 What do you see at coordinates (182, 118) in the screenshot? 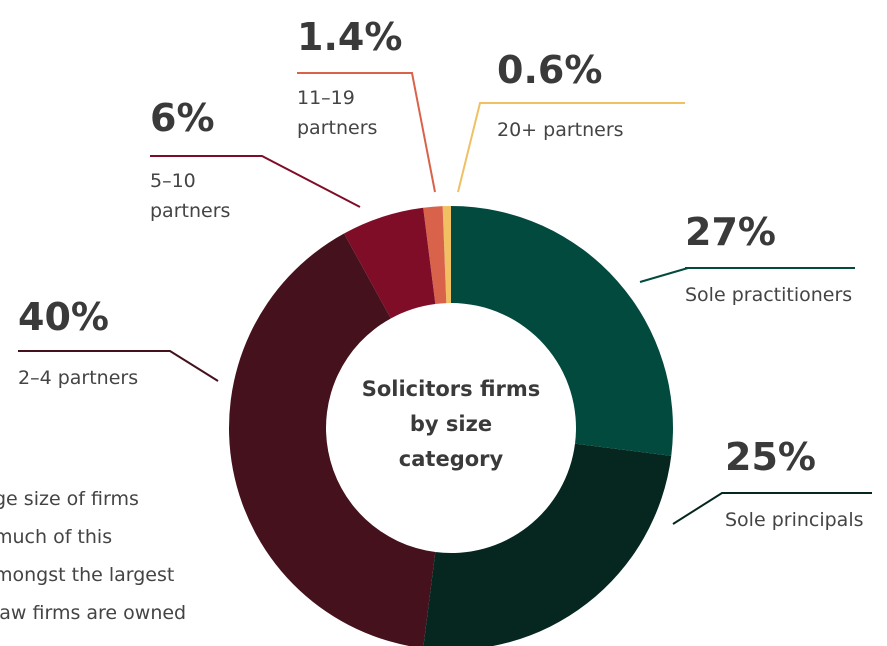
I see `value-label: 6%` at bounding box center [182, 118].